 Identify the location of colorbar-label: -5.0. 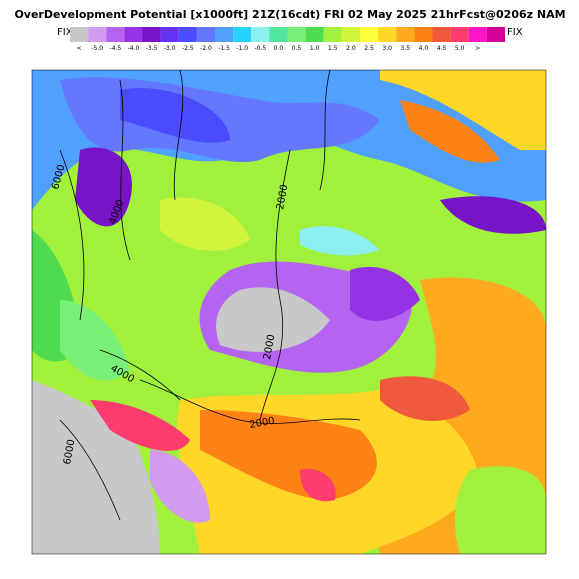
(97, 48).